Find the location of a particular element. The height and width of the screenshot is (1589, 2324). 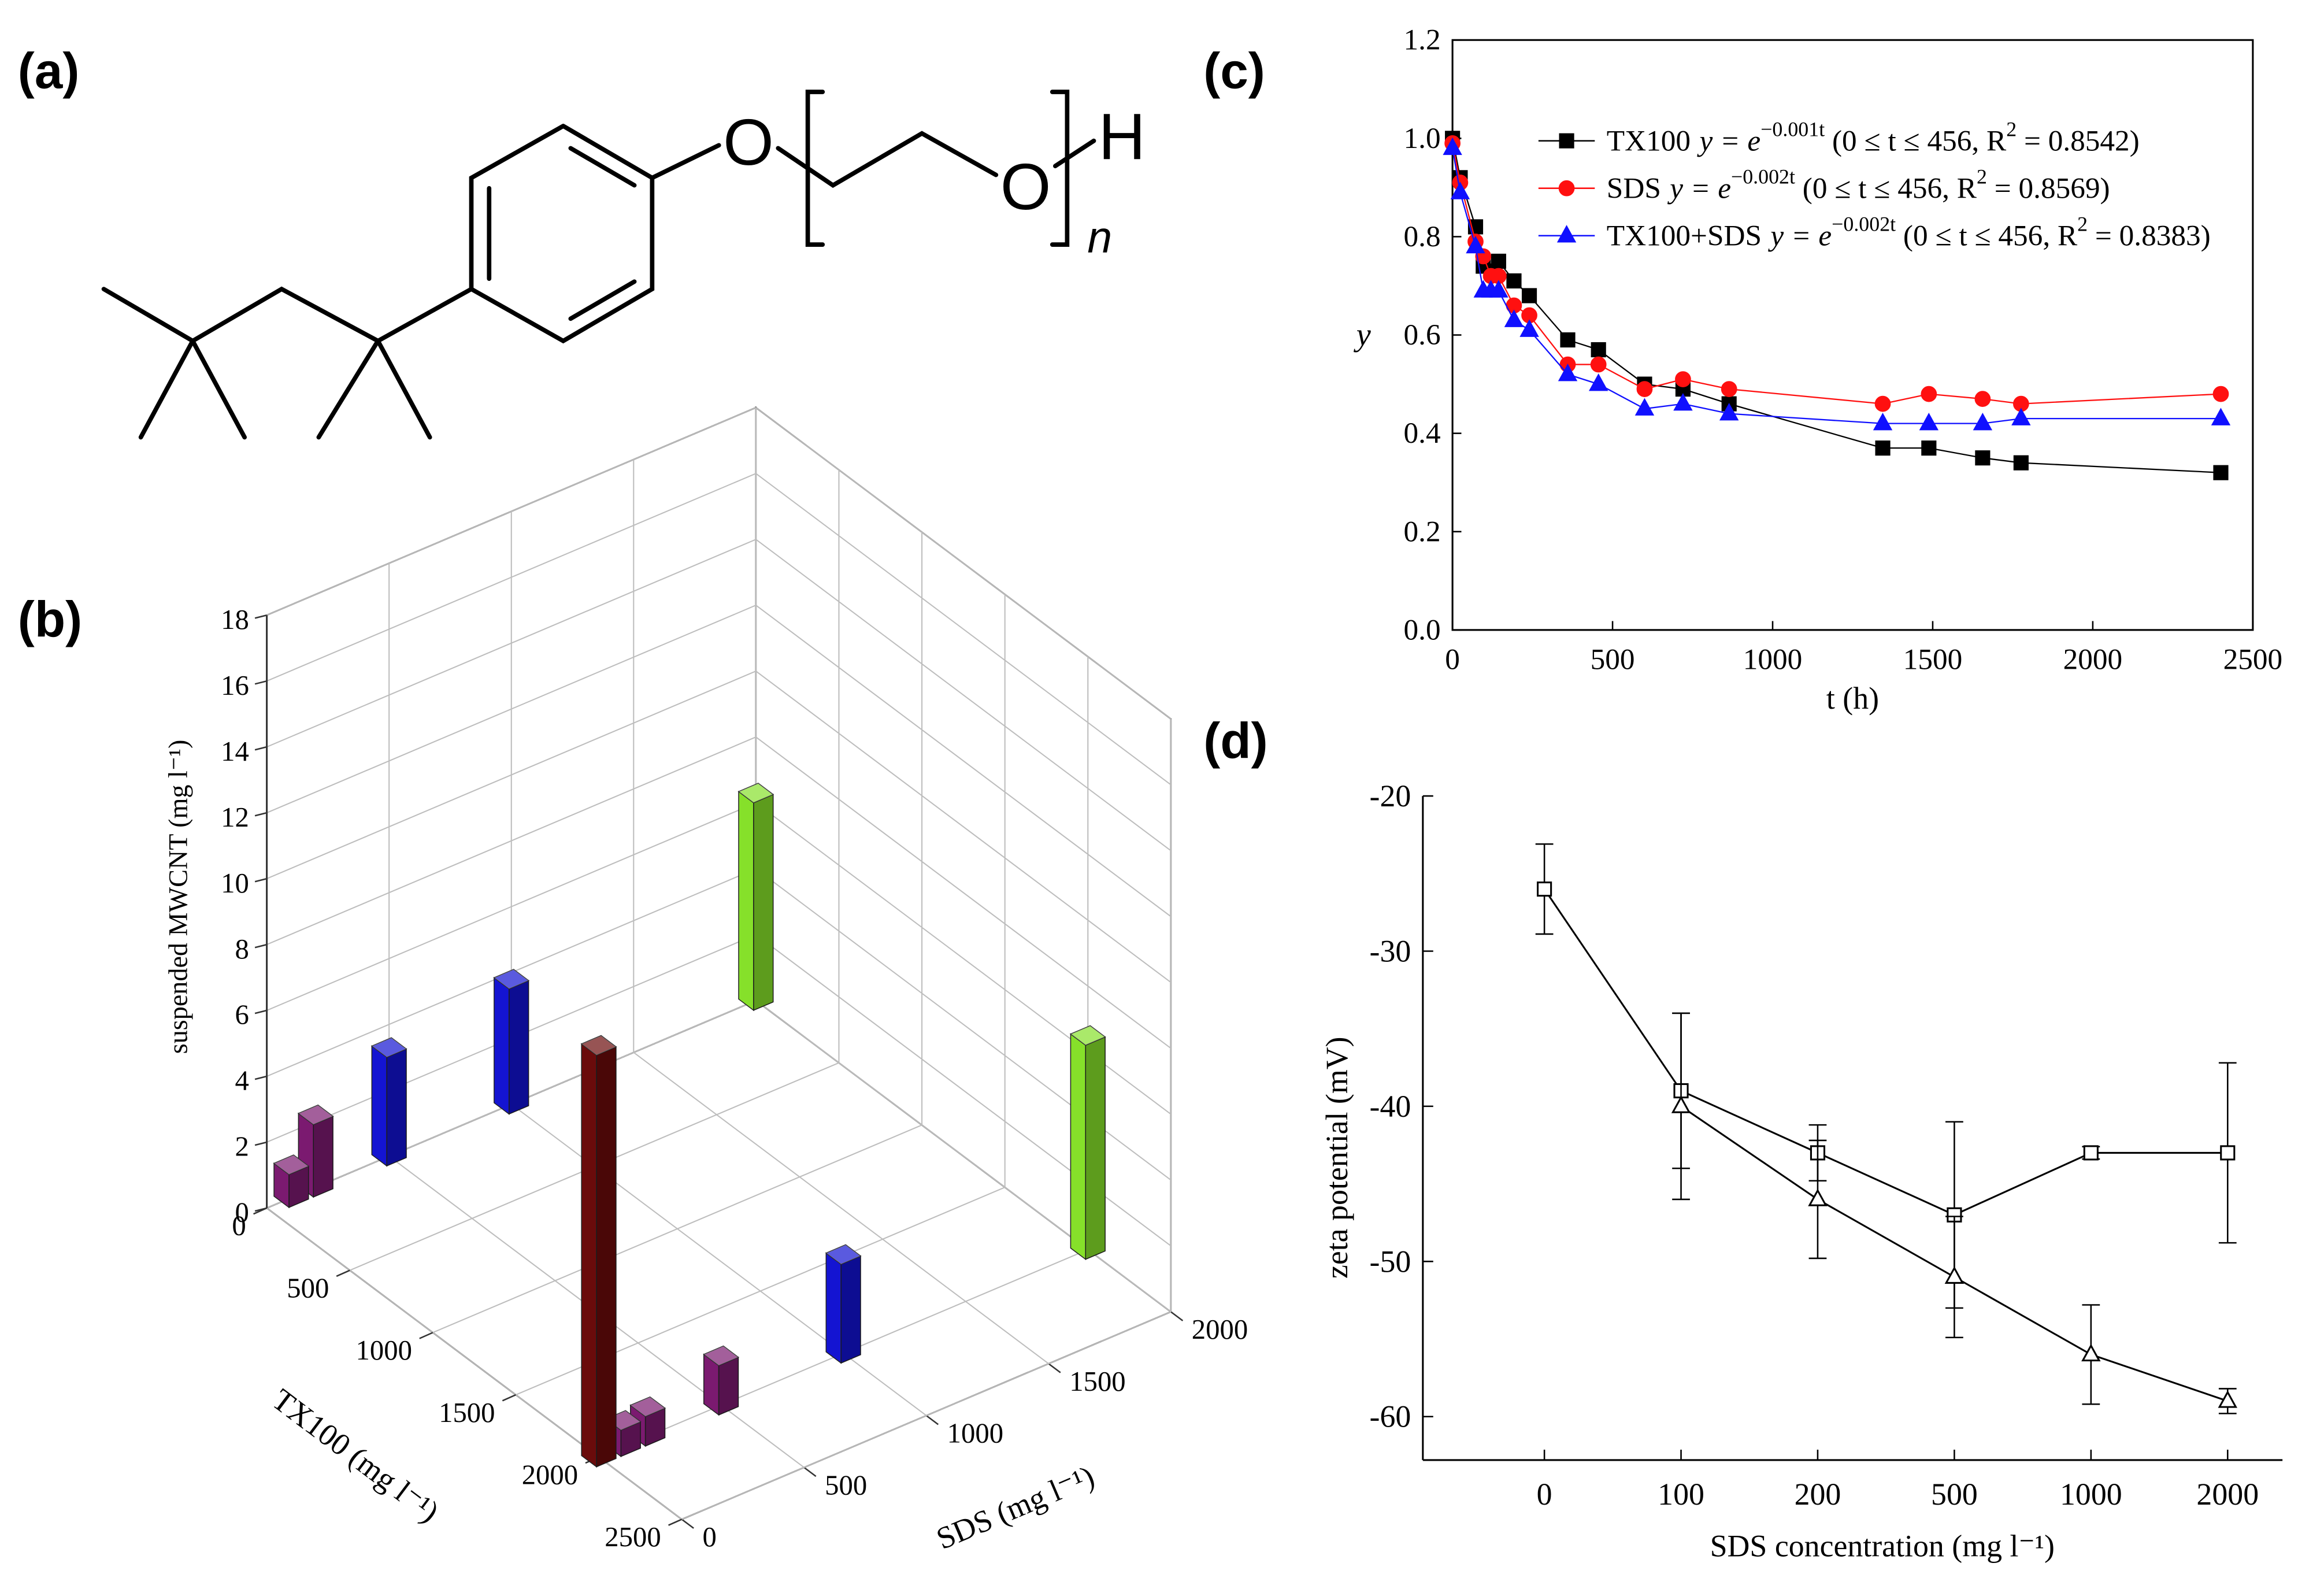

y-tick-label: -20 is located at coordinates (1390, 796).